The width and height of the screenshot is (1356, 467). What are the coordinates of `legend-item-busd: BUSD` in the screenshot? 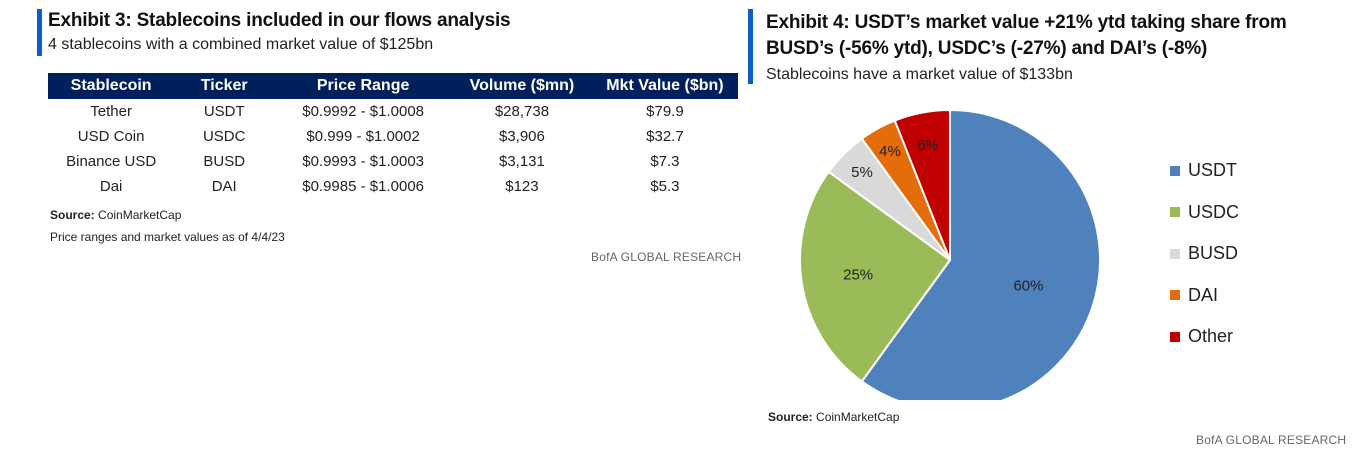 It's located at (1204, 254).